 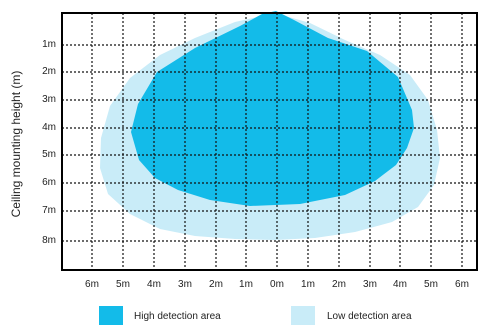 I want to click on legend-label-low: Low detection area, so click(x=369, y=316).